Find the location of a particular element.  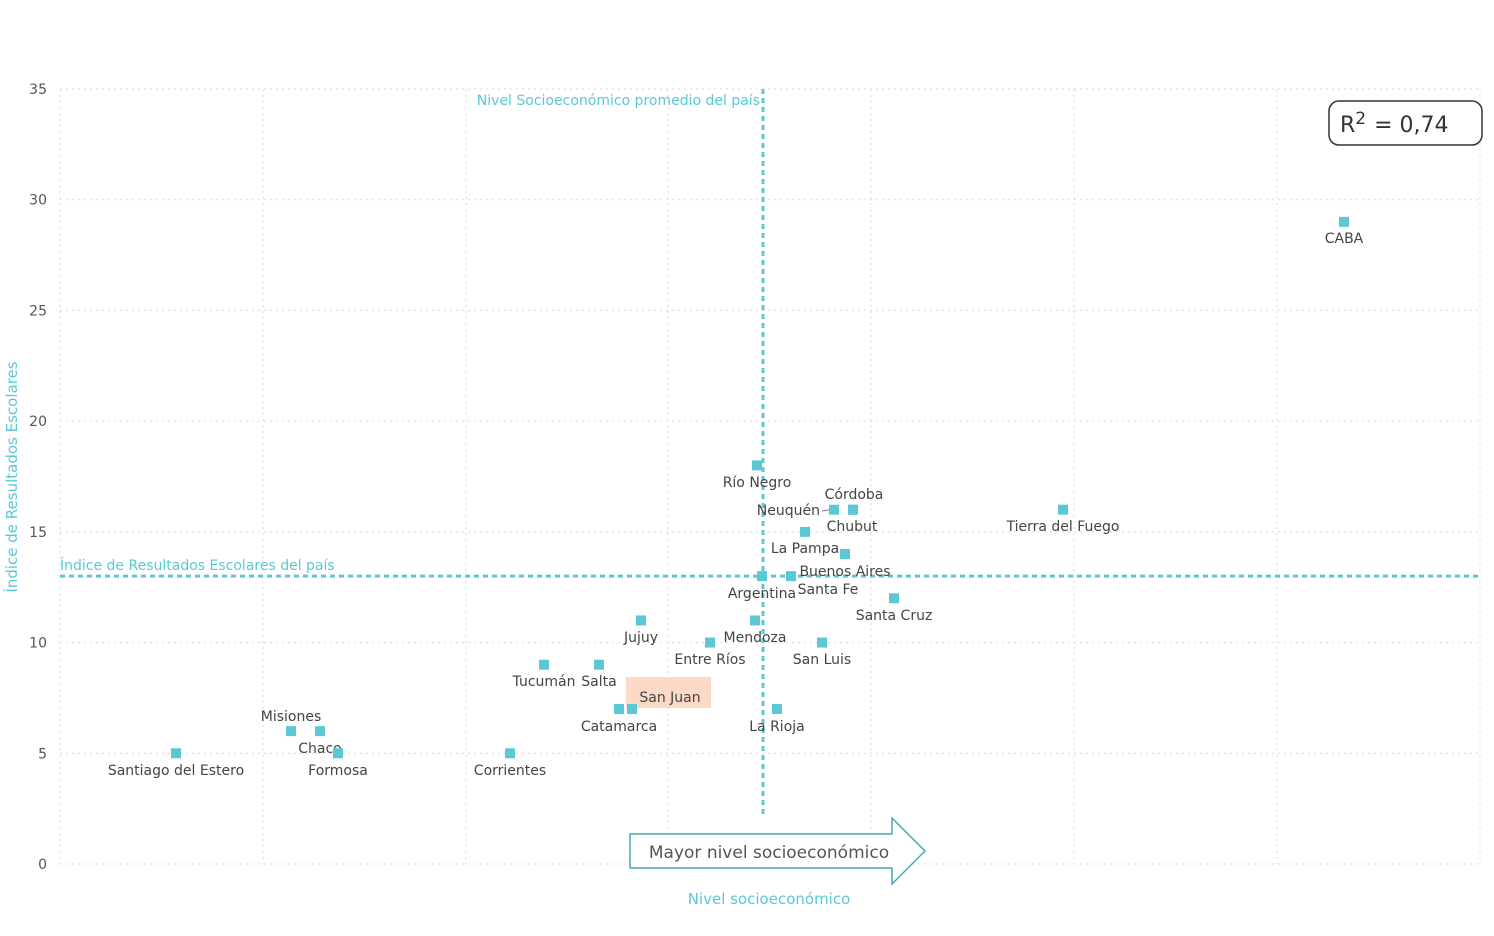

highlight-box is located at coordinates (668, 692).